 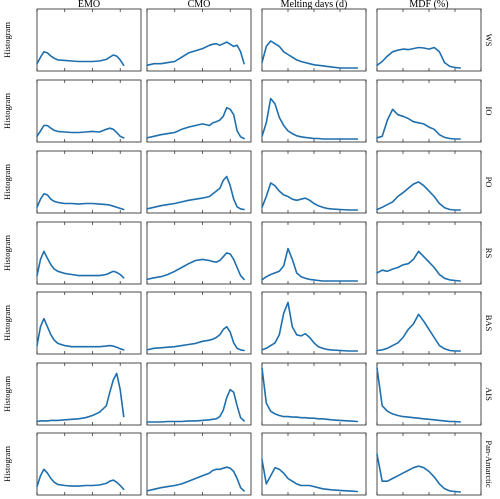 I want to click on column-title: EMO, so click(x=89, y=5).